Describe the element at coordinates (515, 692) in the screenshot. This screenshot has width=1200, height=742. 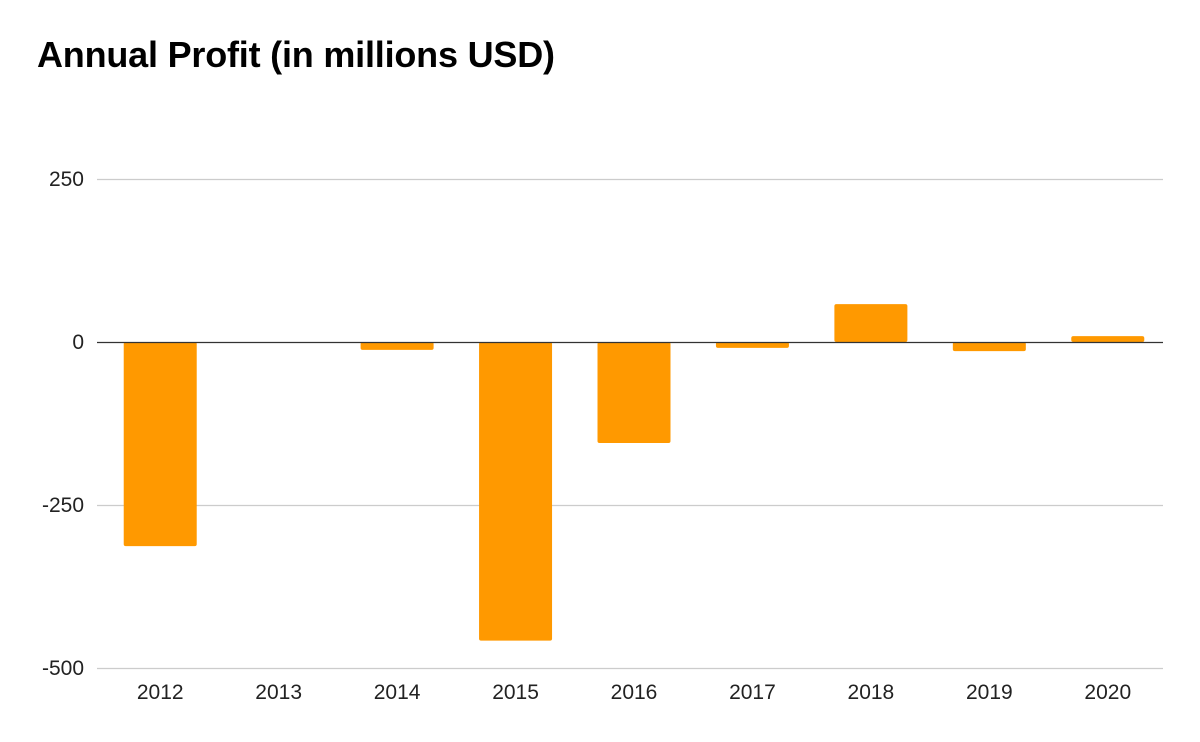
I see `x-tick-label-2015: 2015` at that location.